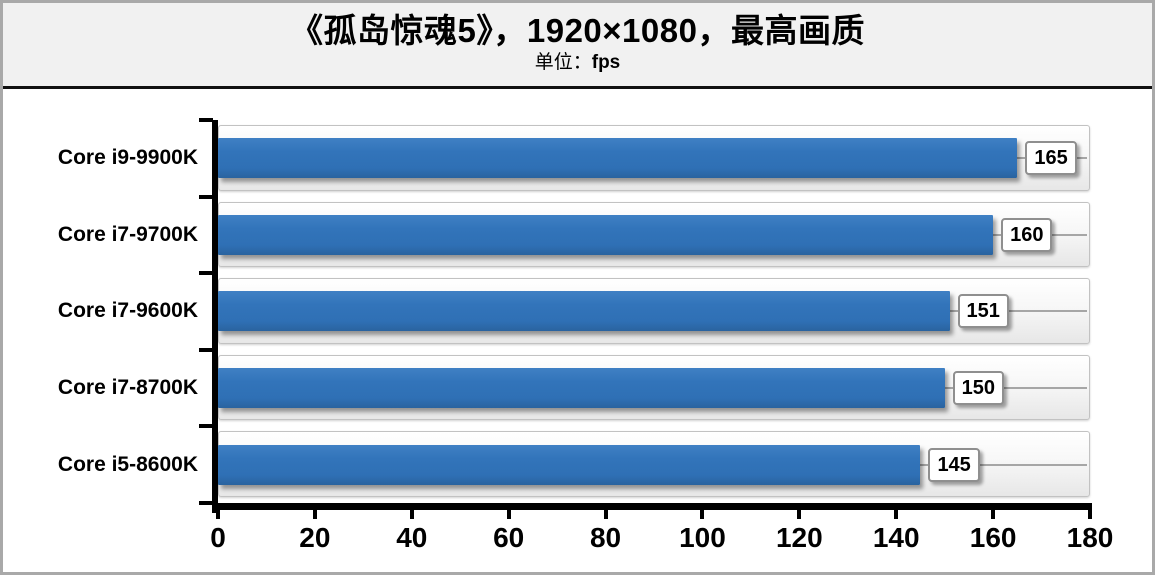  Describe the element at coordinates (1090, 537) in the screenshot. I see `x-axis-tick-label: 180` at that location.